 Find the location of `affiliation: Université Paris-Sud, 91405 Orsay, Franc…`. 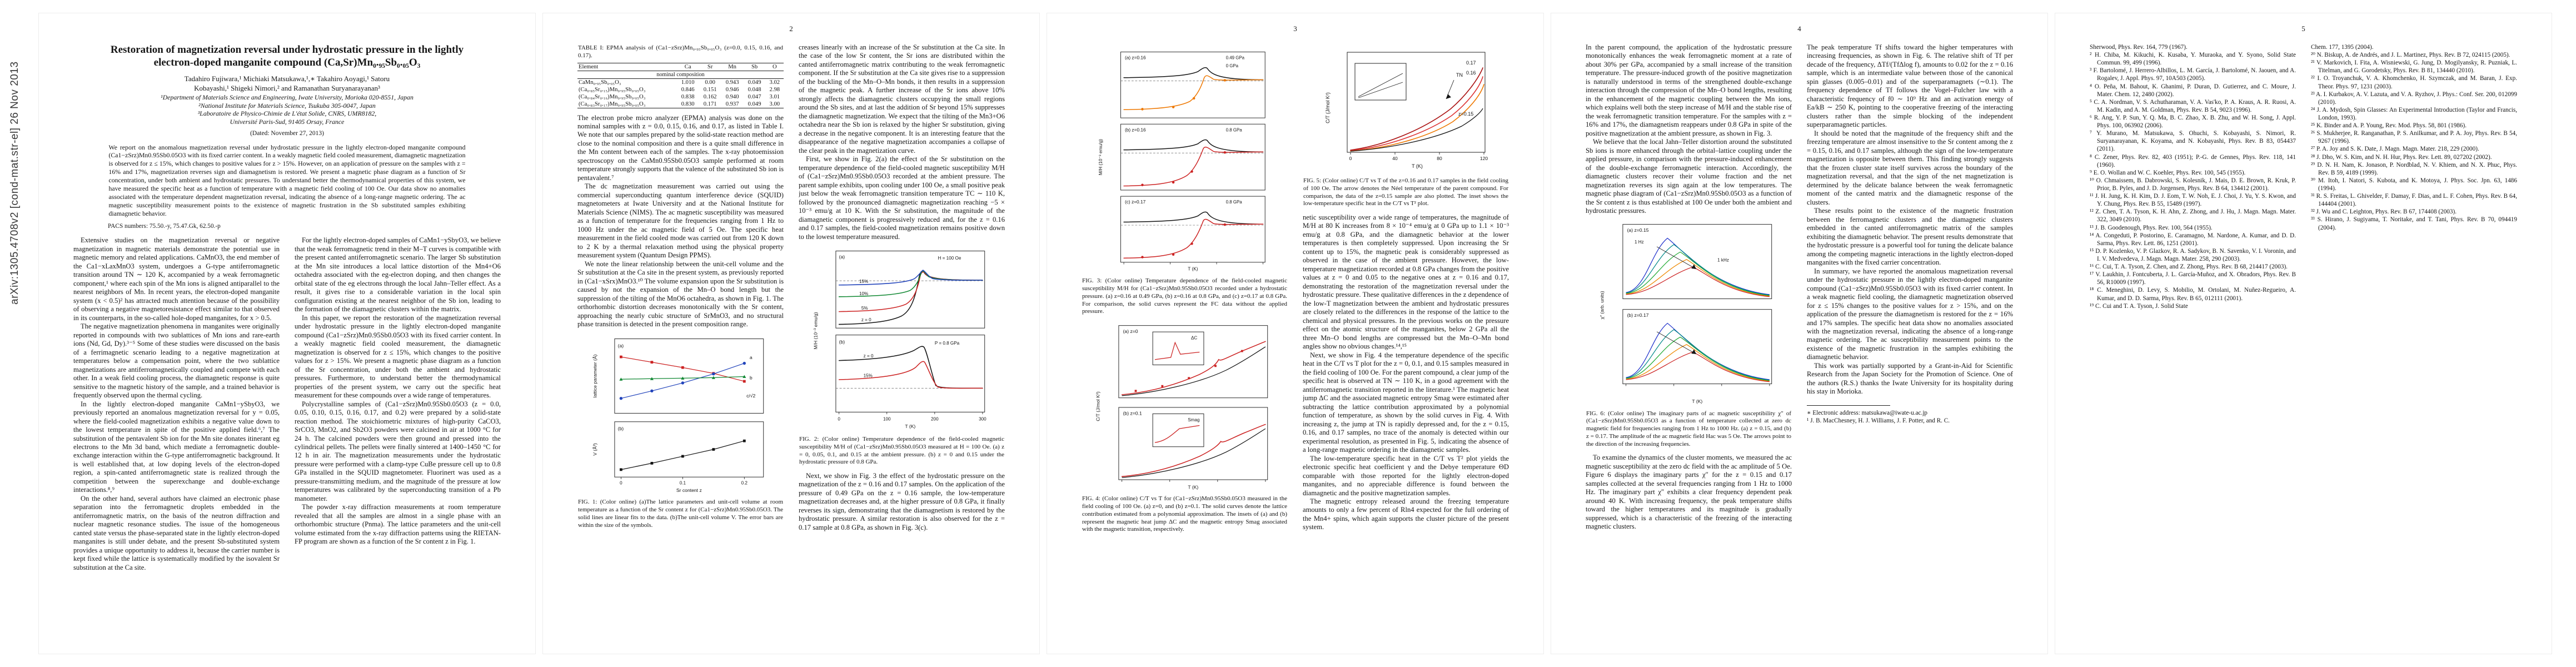

affiliation: Université Paris-Sud, 91405 Orsay, Franc… is located at coordinates (287, 122).